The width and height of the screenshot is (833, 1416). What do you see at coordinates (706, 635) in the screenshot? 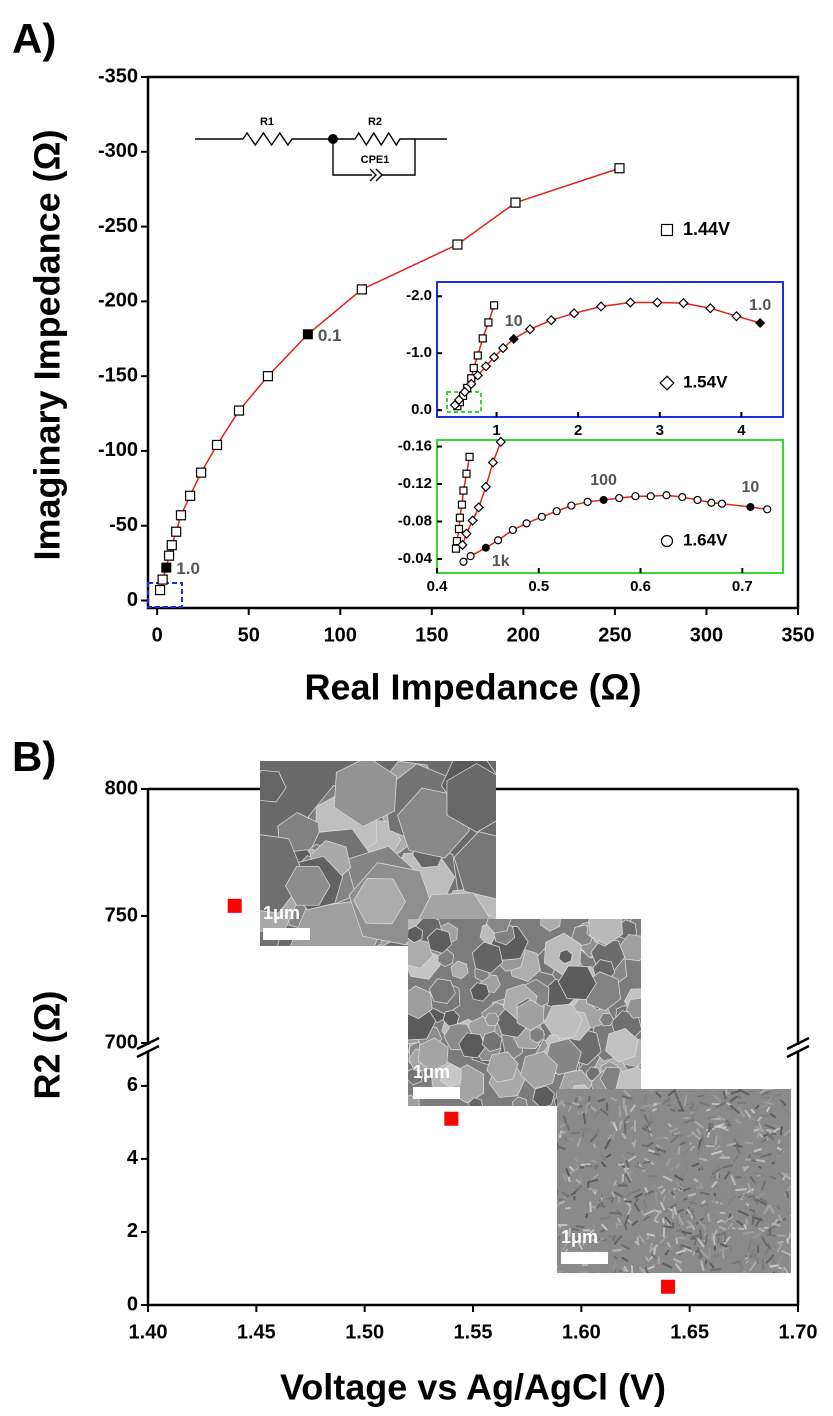
I see `x-tick-label: 300` at bounding box center [706, 635].